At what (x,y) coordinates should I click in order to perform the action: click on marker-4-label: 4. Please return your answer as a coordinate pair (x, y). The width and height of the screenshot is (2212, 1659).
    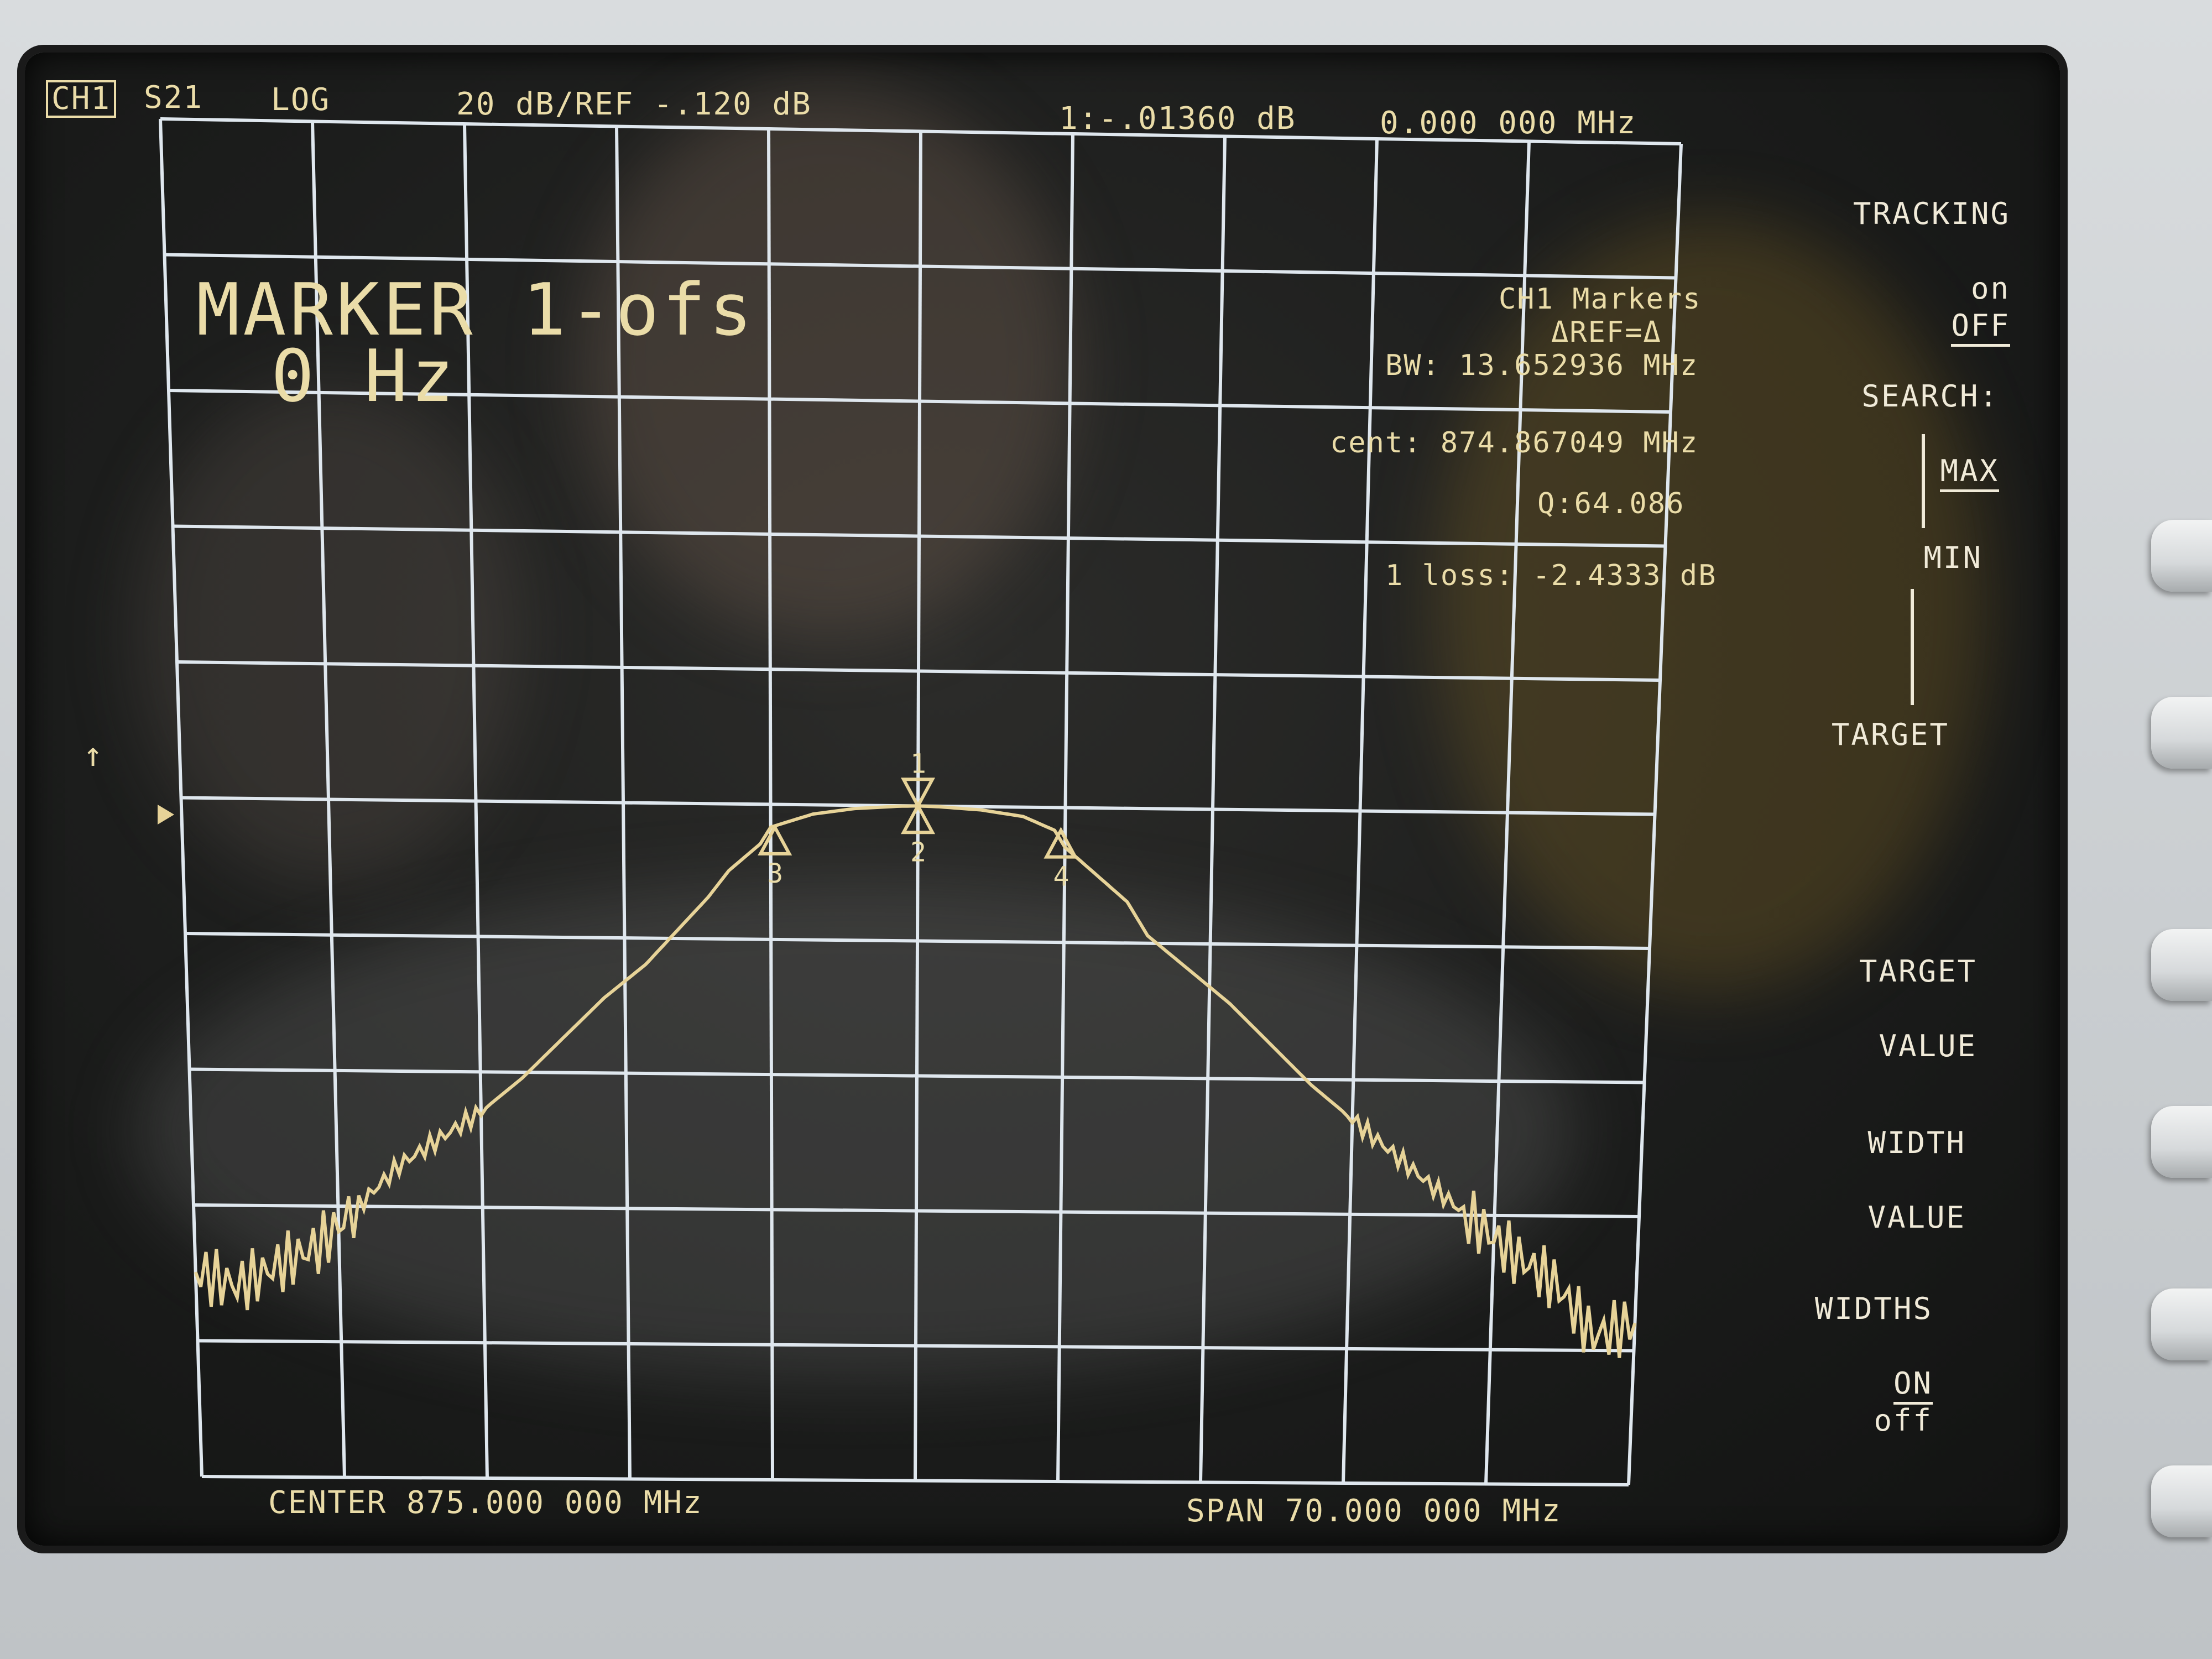
    Looking at the image, I should click on (1061, 878).